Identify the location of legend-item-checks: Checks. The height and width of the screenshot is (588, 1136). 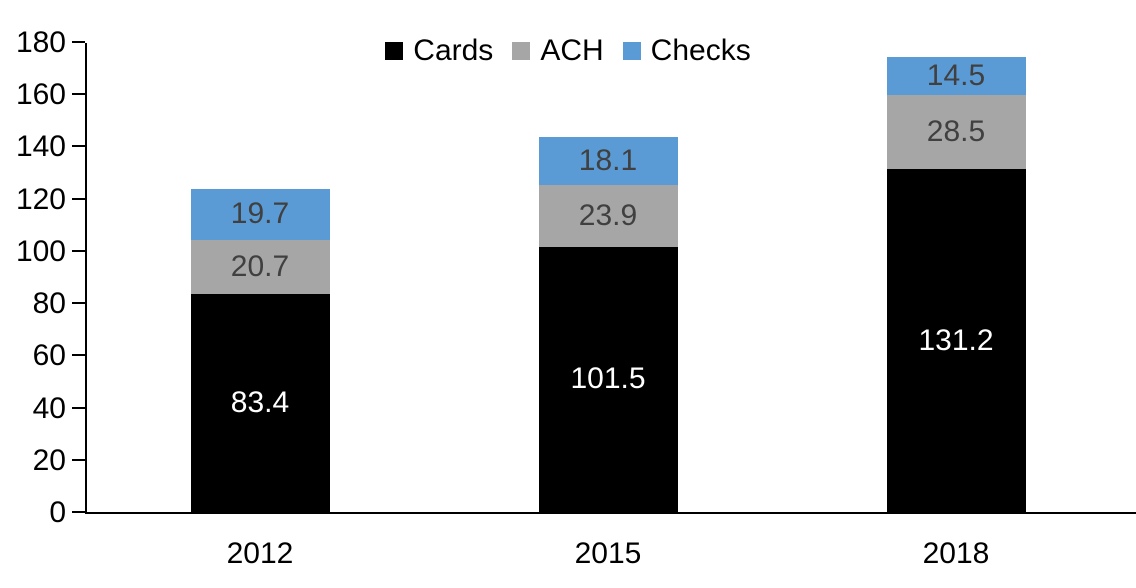
(686, 51).